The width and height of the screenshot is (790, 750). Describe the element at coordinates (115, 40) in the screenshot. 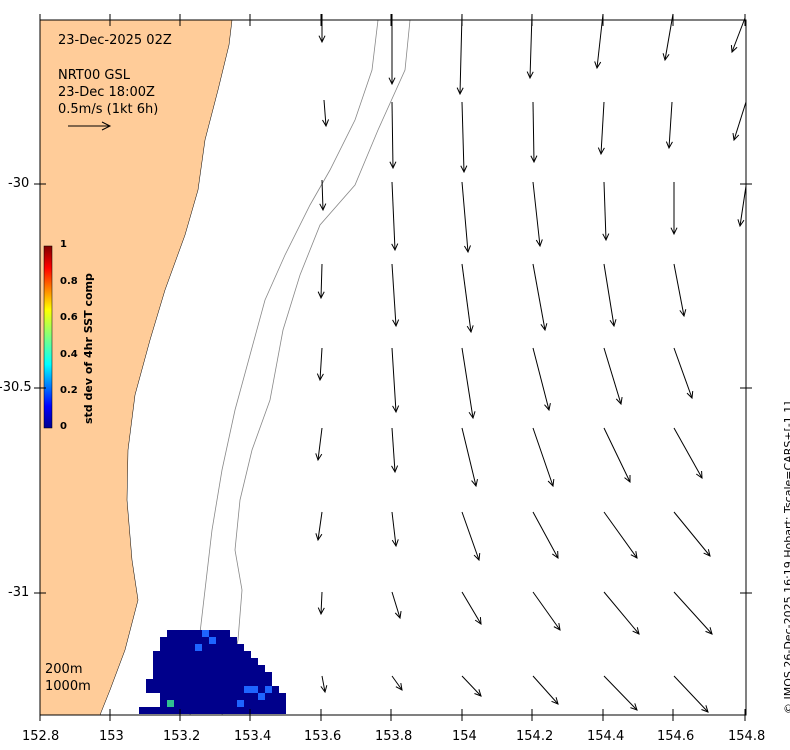

I see `datetime-label: 23-Dec-2025 02Z` at that location.